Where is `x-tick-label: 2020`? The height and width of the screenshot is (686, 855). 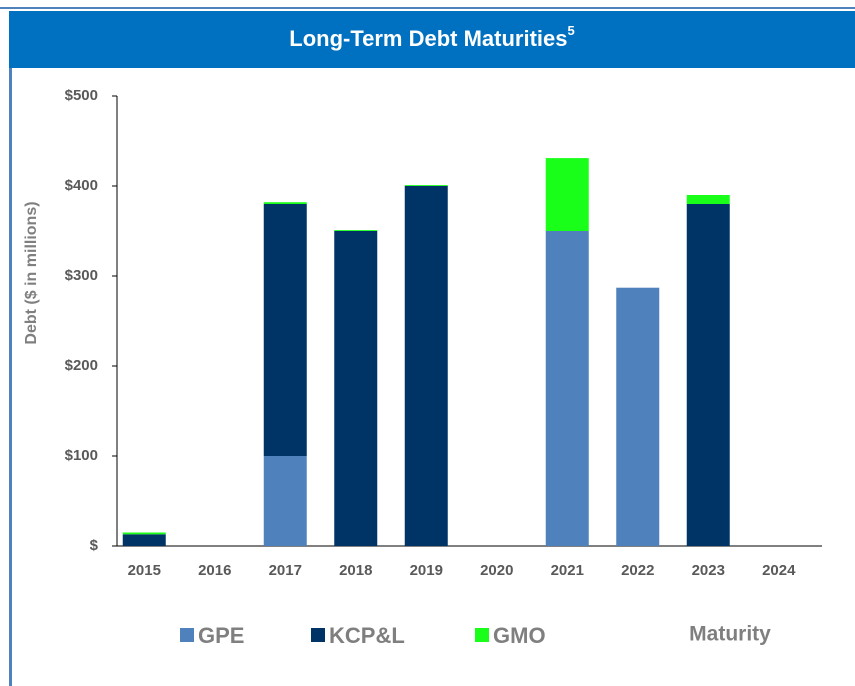 x-tick-label: 2020 is located at coordinates (496, 570).